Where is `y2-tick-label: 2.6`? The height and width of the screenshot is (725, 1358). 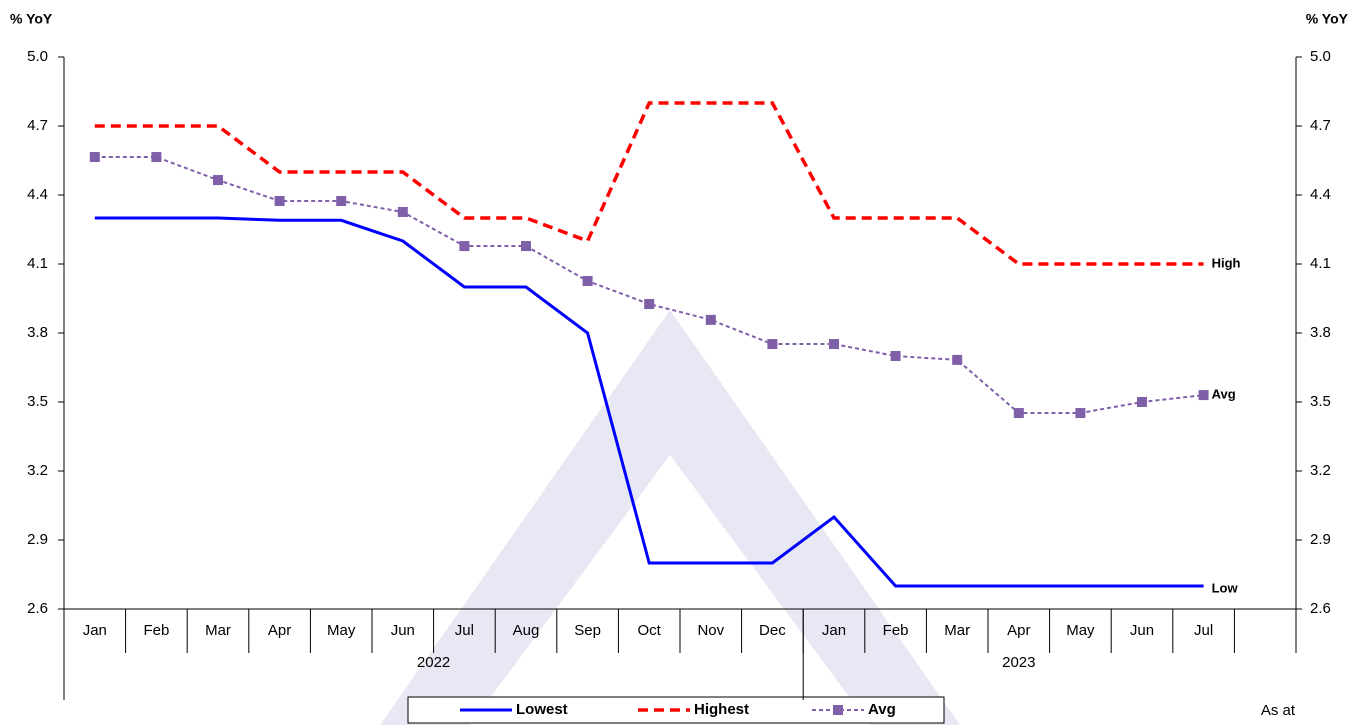
y2-tick-label: 2.6 is located at coordinates (1320, 608).